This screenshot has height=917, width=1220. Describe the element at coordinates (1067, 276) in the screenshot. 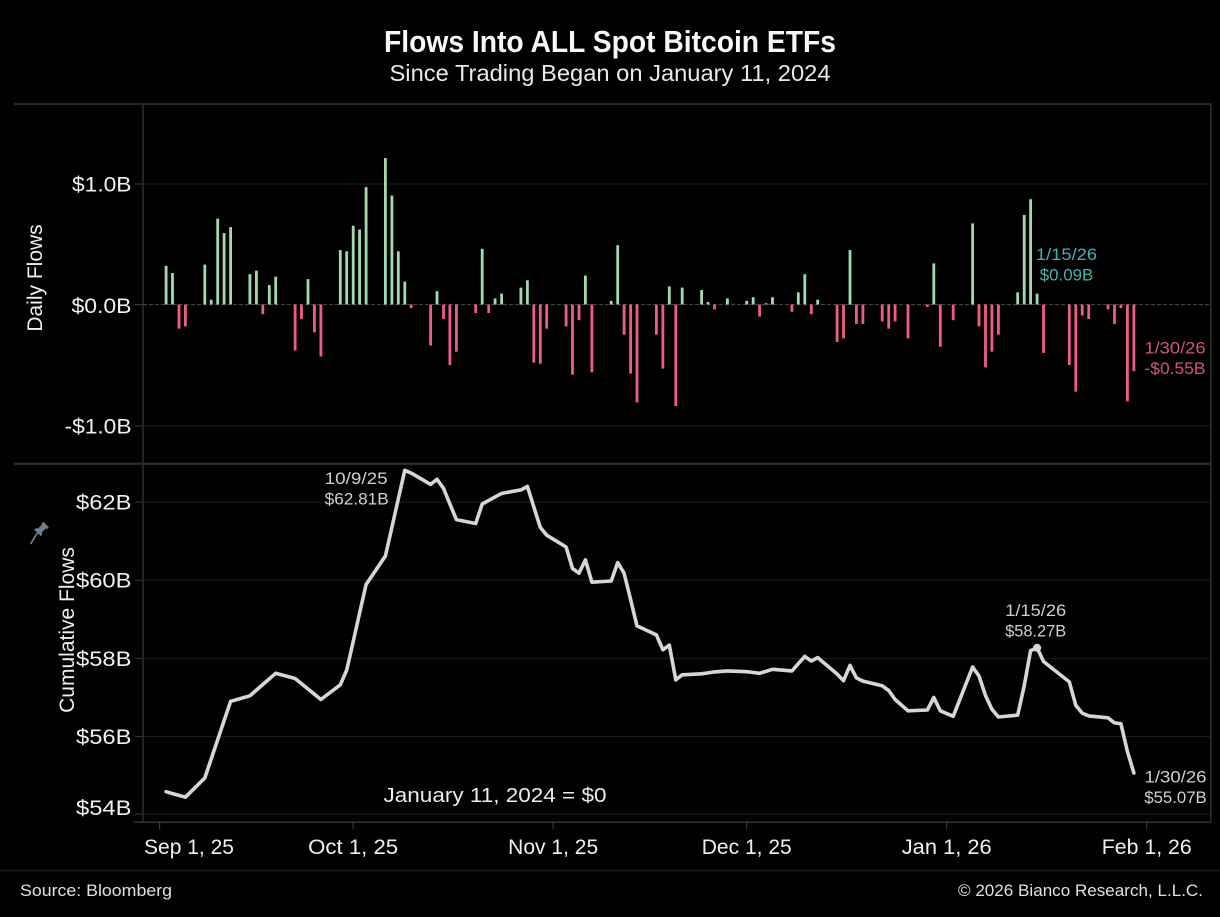

I see `svg-text: $0.09B` at that location.